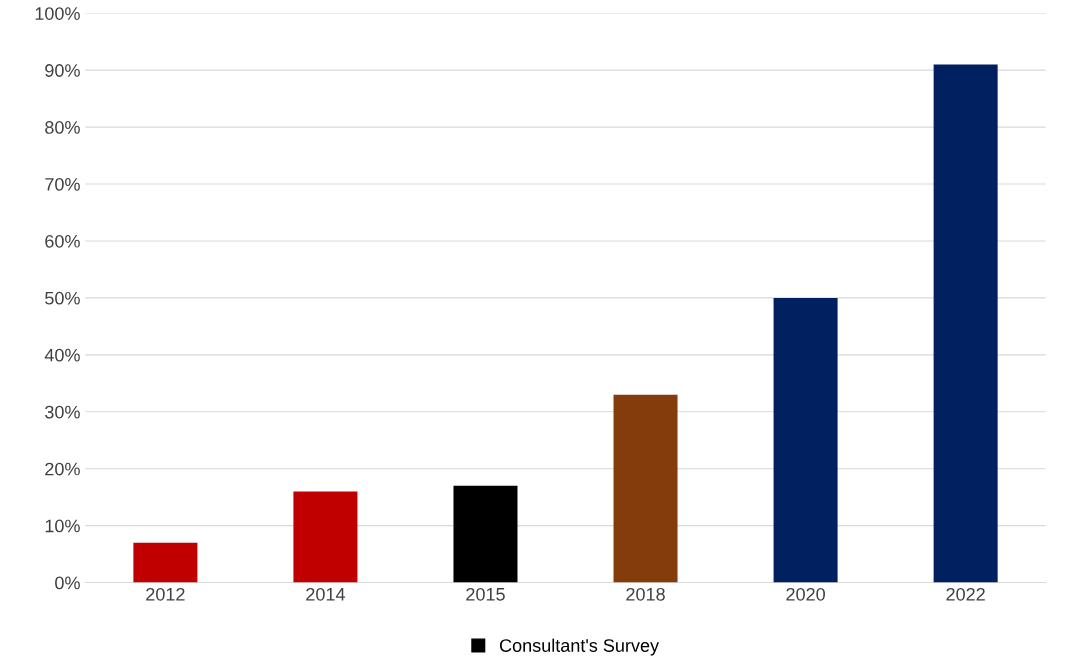 The width and height of the screenshot is (1067, 662). I want to click on x-tick-label: 2022, so click(965, 594).